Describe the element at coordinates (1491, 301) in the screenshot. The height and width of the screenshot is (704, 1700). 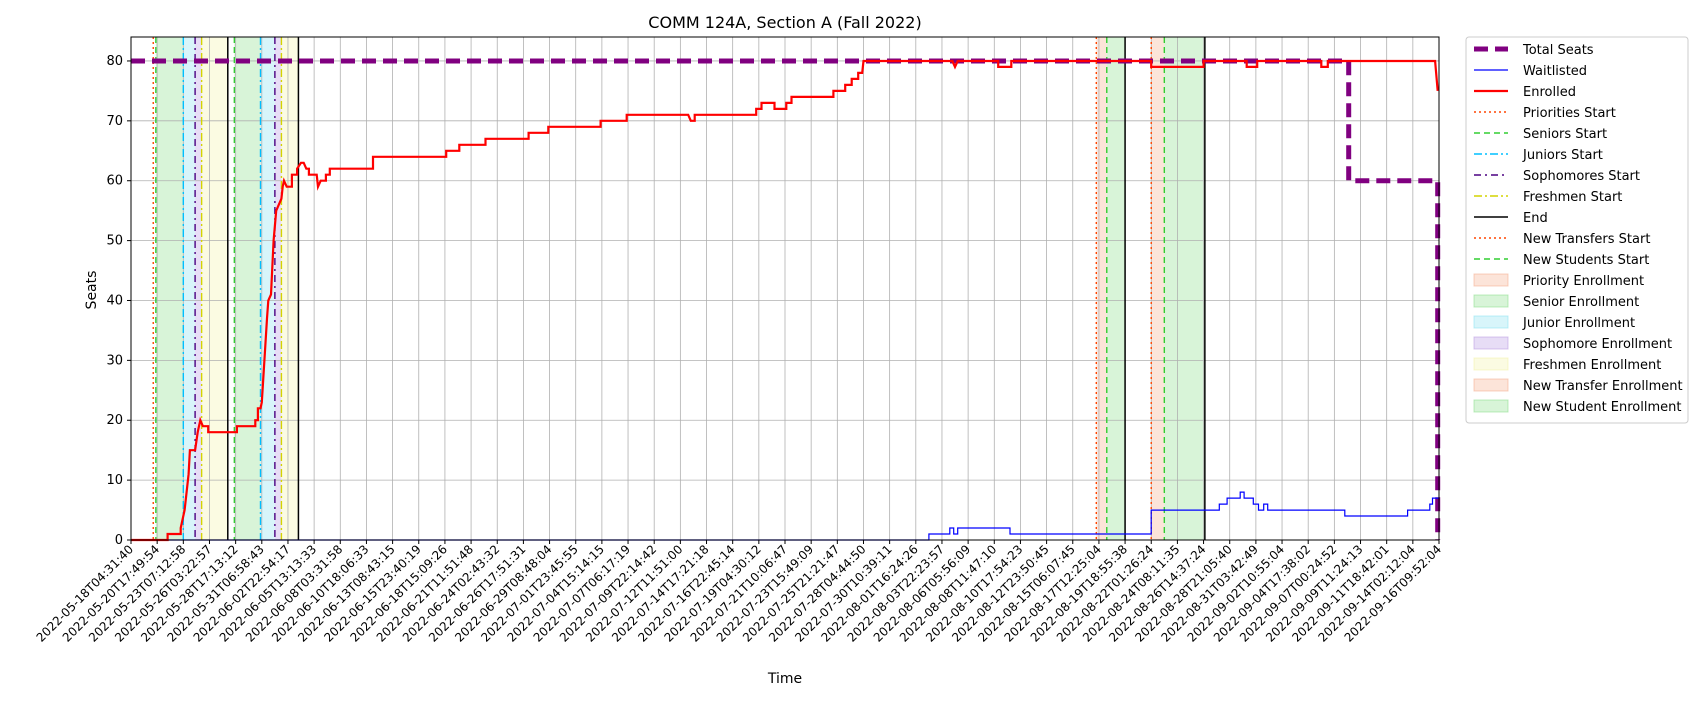
I see `legend-swatch-senior-enrollment` at that location.